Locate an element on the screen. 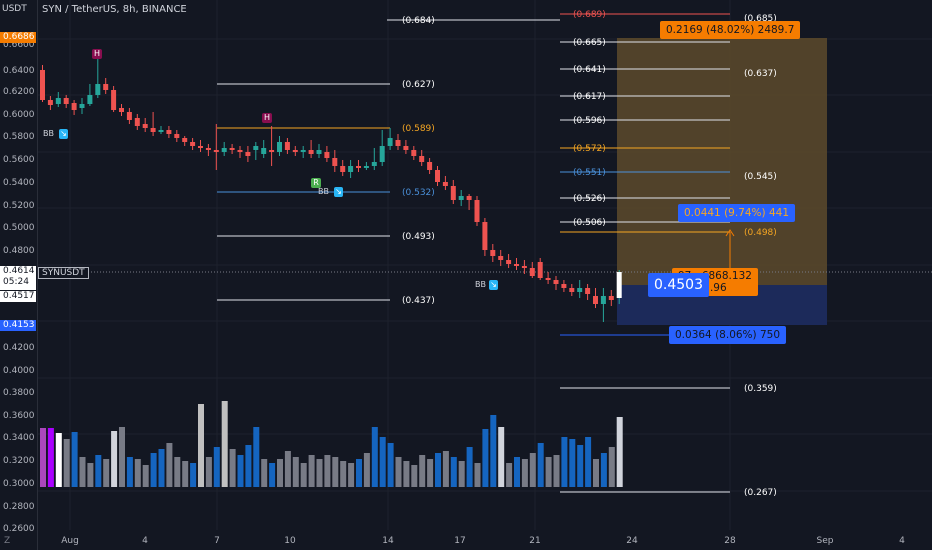 The image size is (932, 550). fib-label: (0.589) is located at coordinates (418, 129).